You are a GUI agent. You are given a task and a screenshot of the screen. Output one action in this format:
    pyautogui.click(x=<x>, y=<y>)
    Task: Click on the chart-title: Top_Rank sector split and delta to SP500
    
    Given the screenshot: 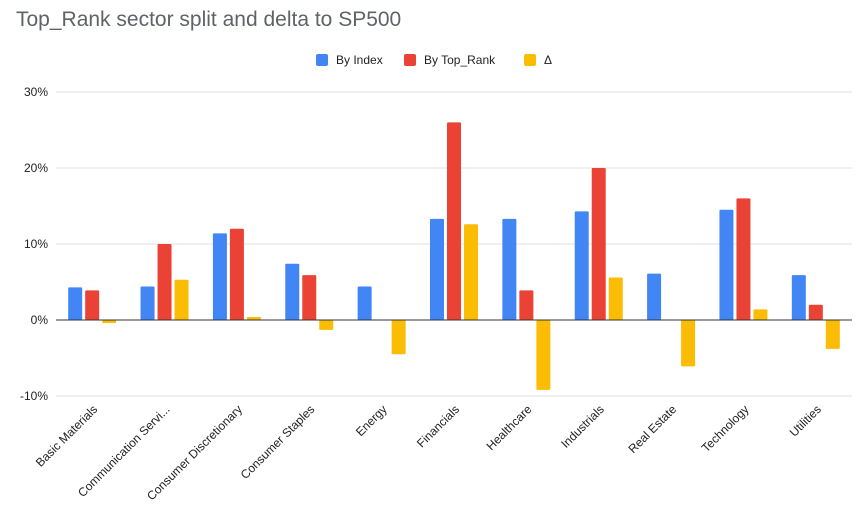 What is the action you would take?
    pyautogui.click(x=209, y=19)
    